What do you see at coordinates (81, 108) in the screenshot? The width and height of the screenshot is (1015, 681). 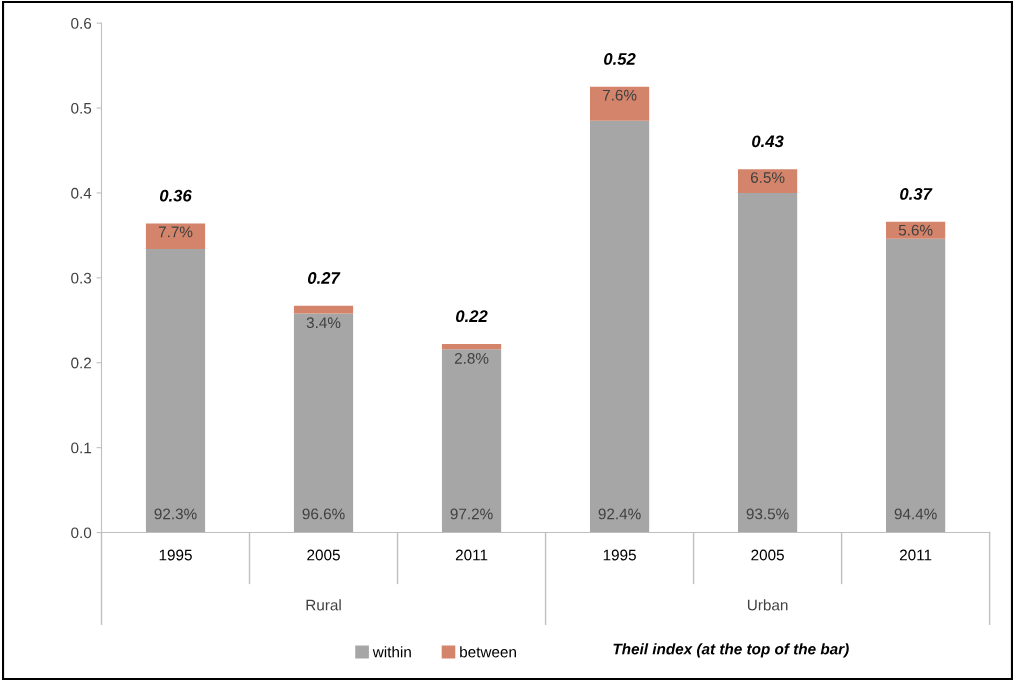 I see `y-tick-label: 0.5` at bounding box center [81, 108].